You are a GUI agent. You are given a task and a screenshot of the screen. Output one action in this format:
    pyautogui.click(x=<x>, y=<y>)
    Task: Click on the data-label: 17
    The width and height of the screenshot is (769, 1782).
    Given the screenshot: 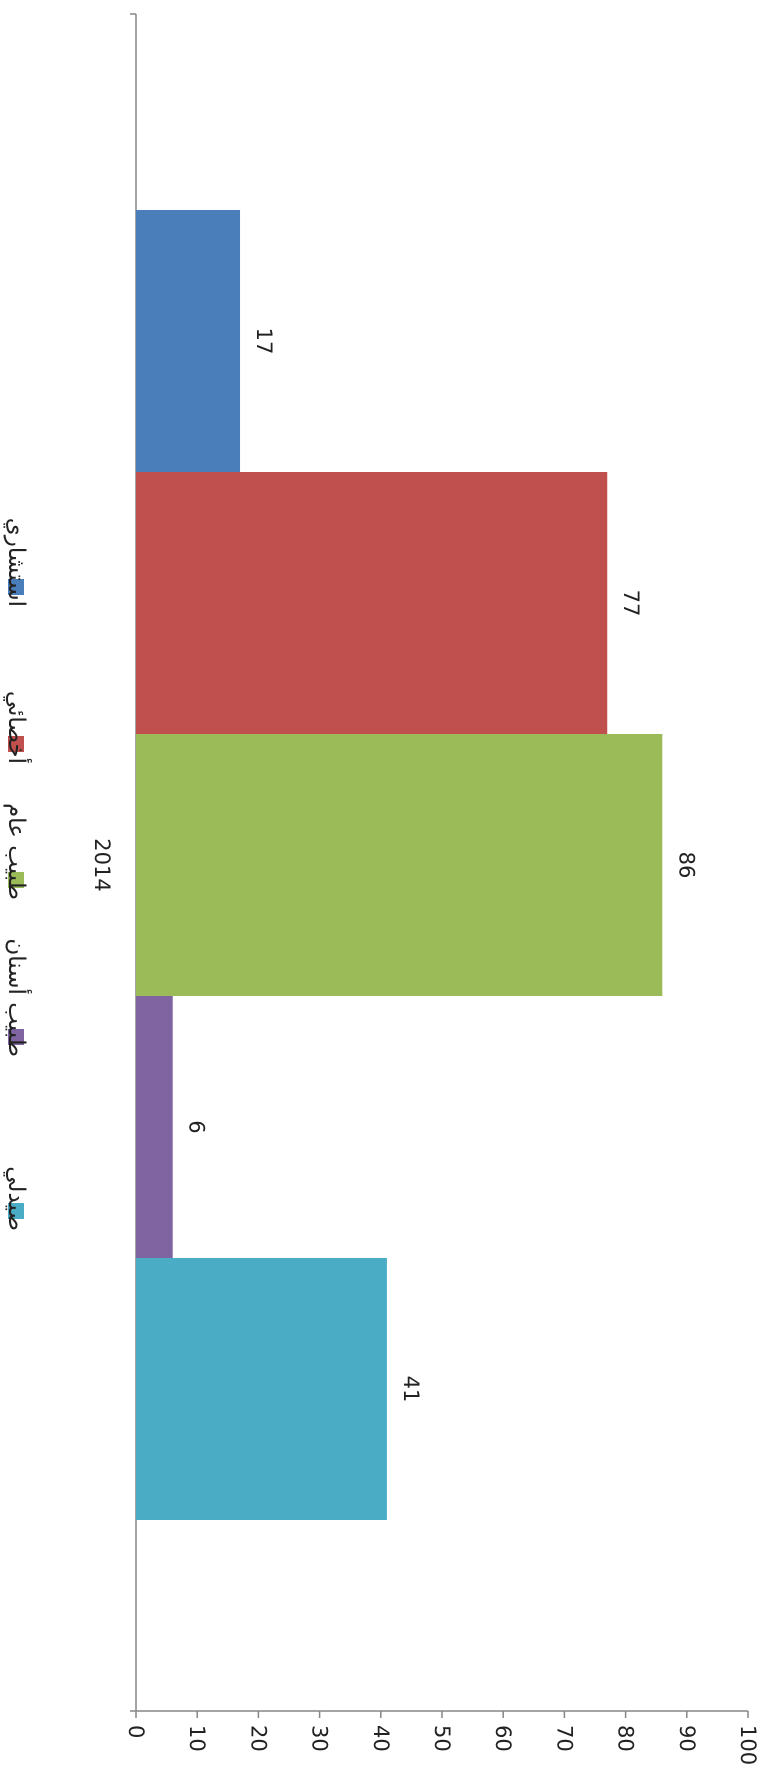 What is the action you would take?
    pyautogui.click(x=264, y=341)
    